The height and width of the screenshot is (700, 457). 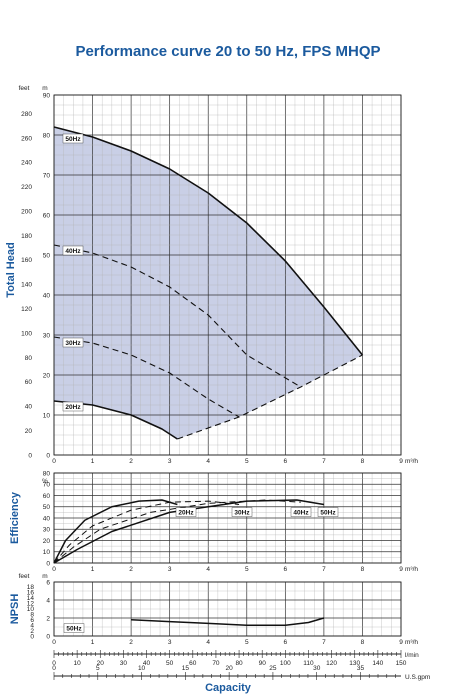 What do you see at coordinates (26, 138) in the screenshot?
I see `y-tick-label-feet: 260` at bounding box center [26, 138].